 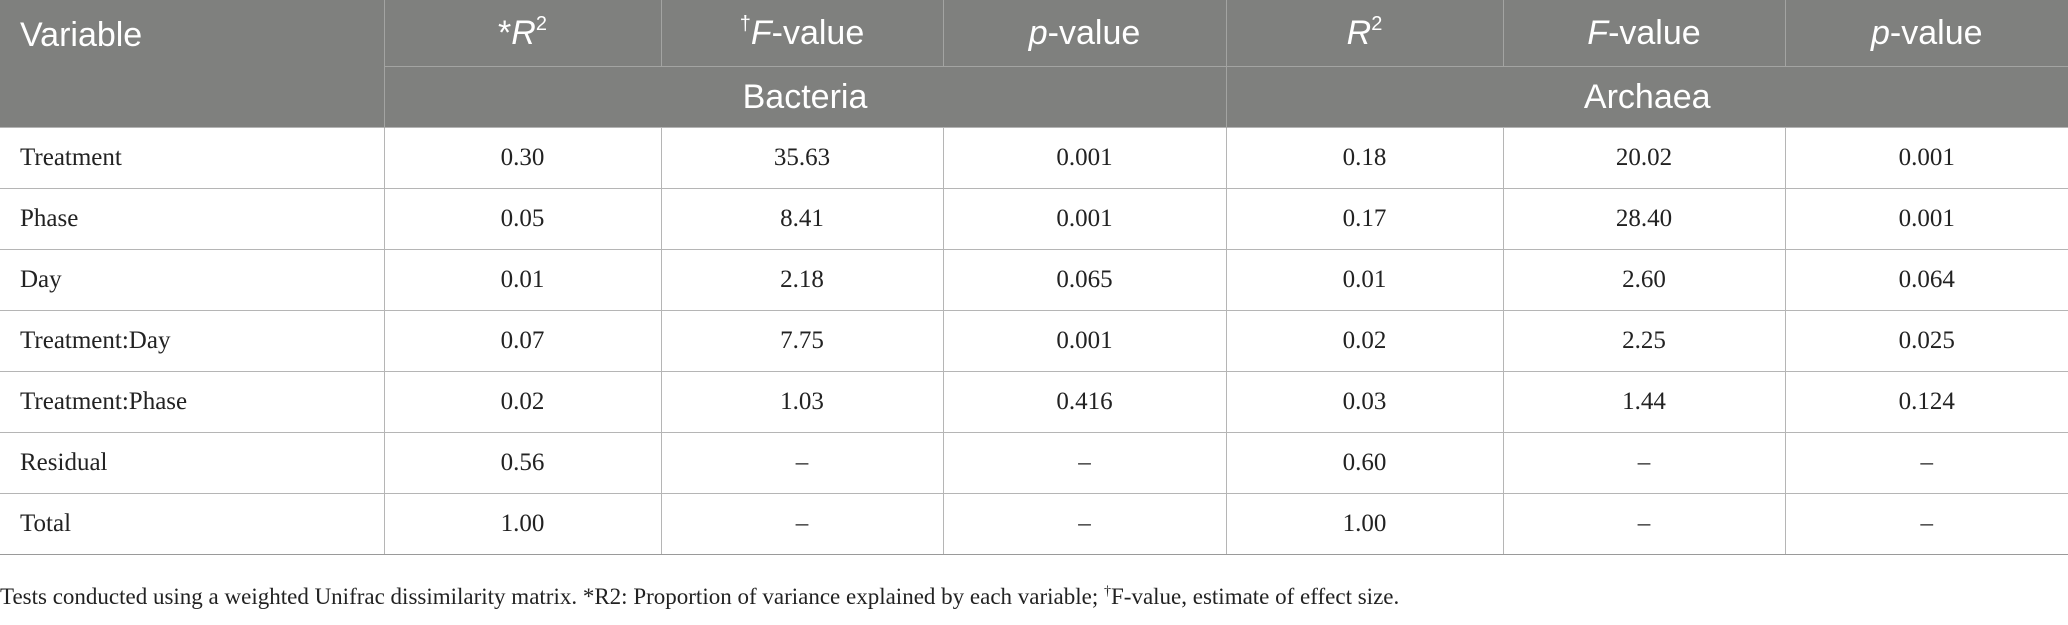 I want to click on cell-variable: Treatment:Day, so click(x=192, y=341).